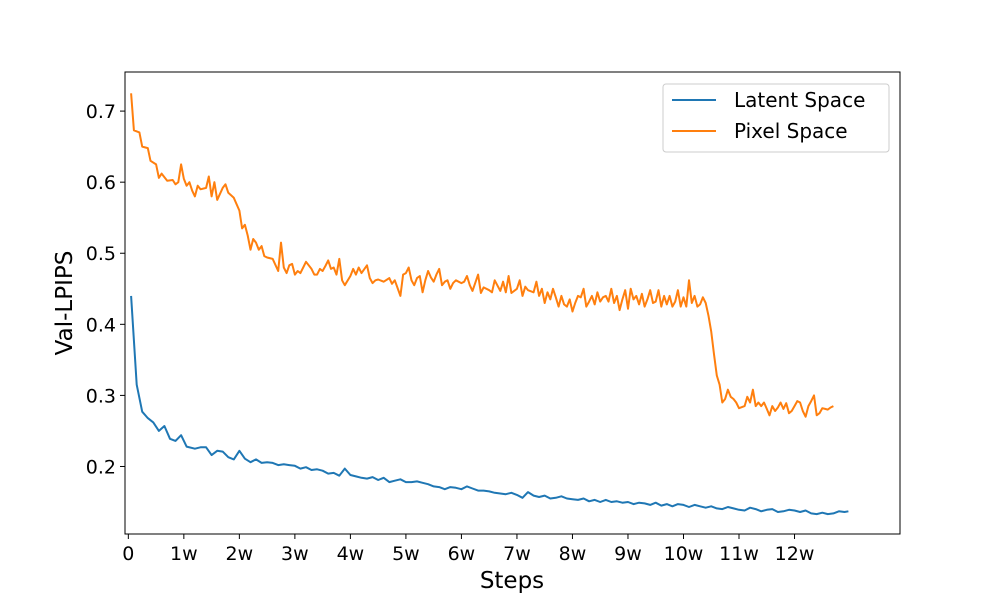 The image size is (1000, 600). Describe the element at coordinates (105, 289) in the screenshot. I see `y-axis-ticks: 0.2 0.3 0.4 0.5 0.6 0.7` at that location.